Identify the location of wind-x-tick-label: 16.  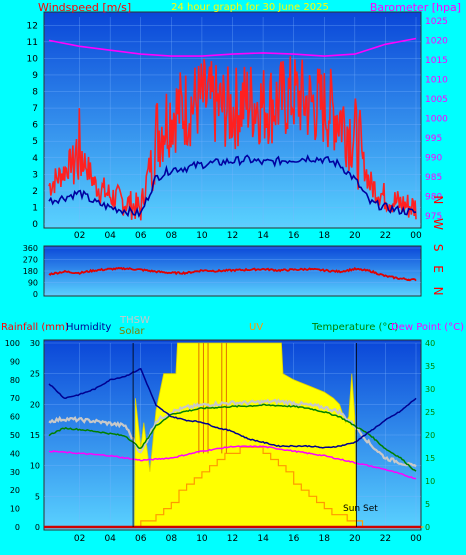
(294, 236).